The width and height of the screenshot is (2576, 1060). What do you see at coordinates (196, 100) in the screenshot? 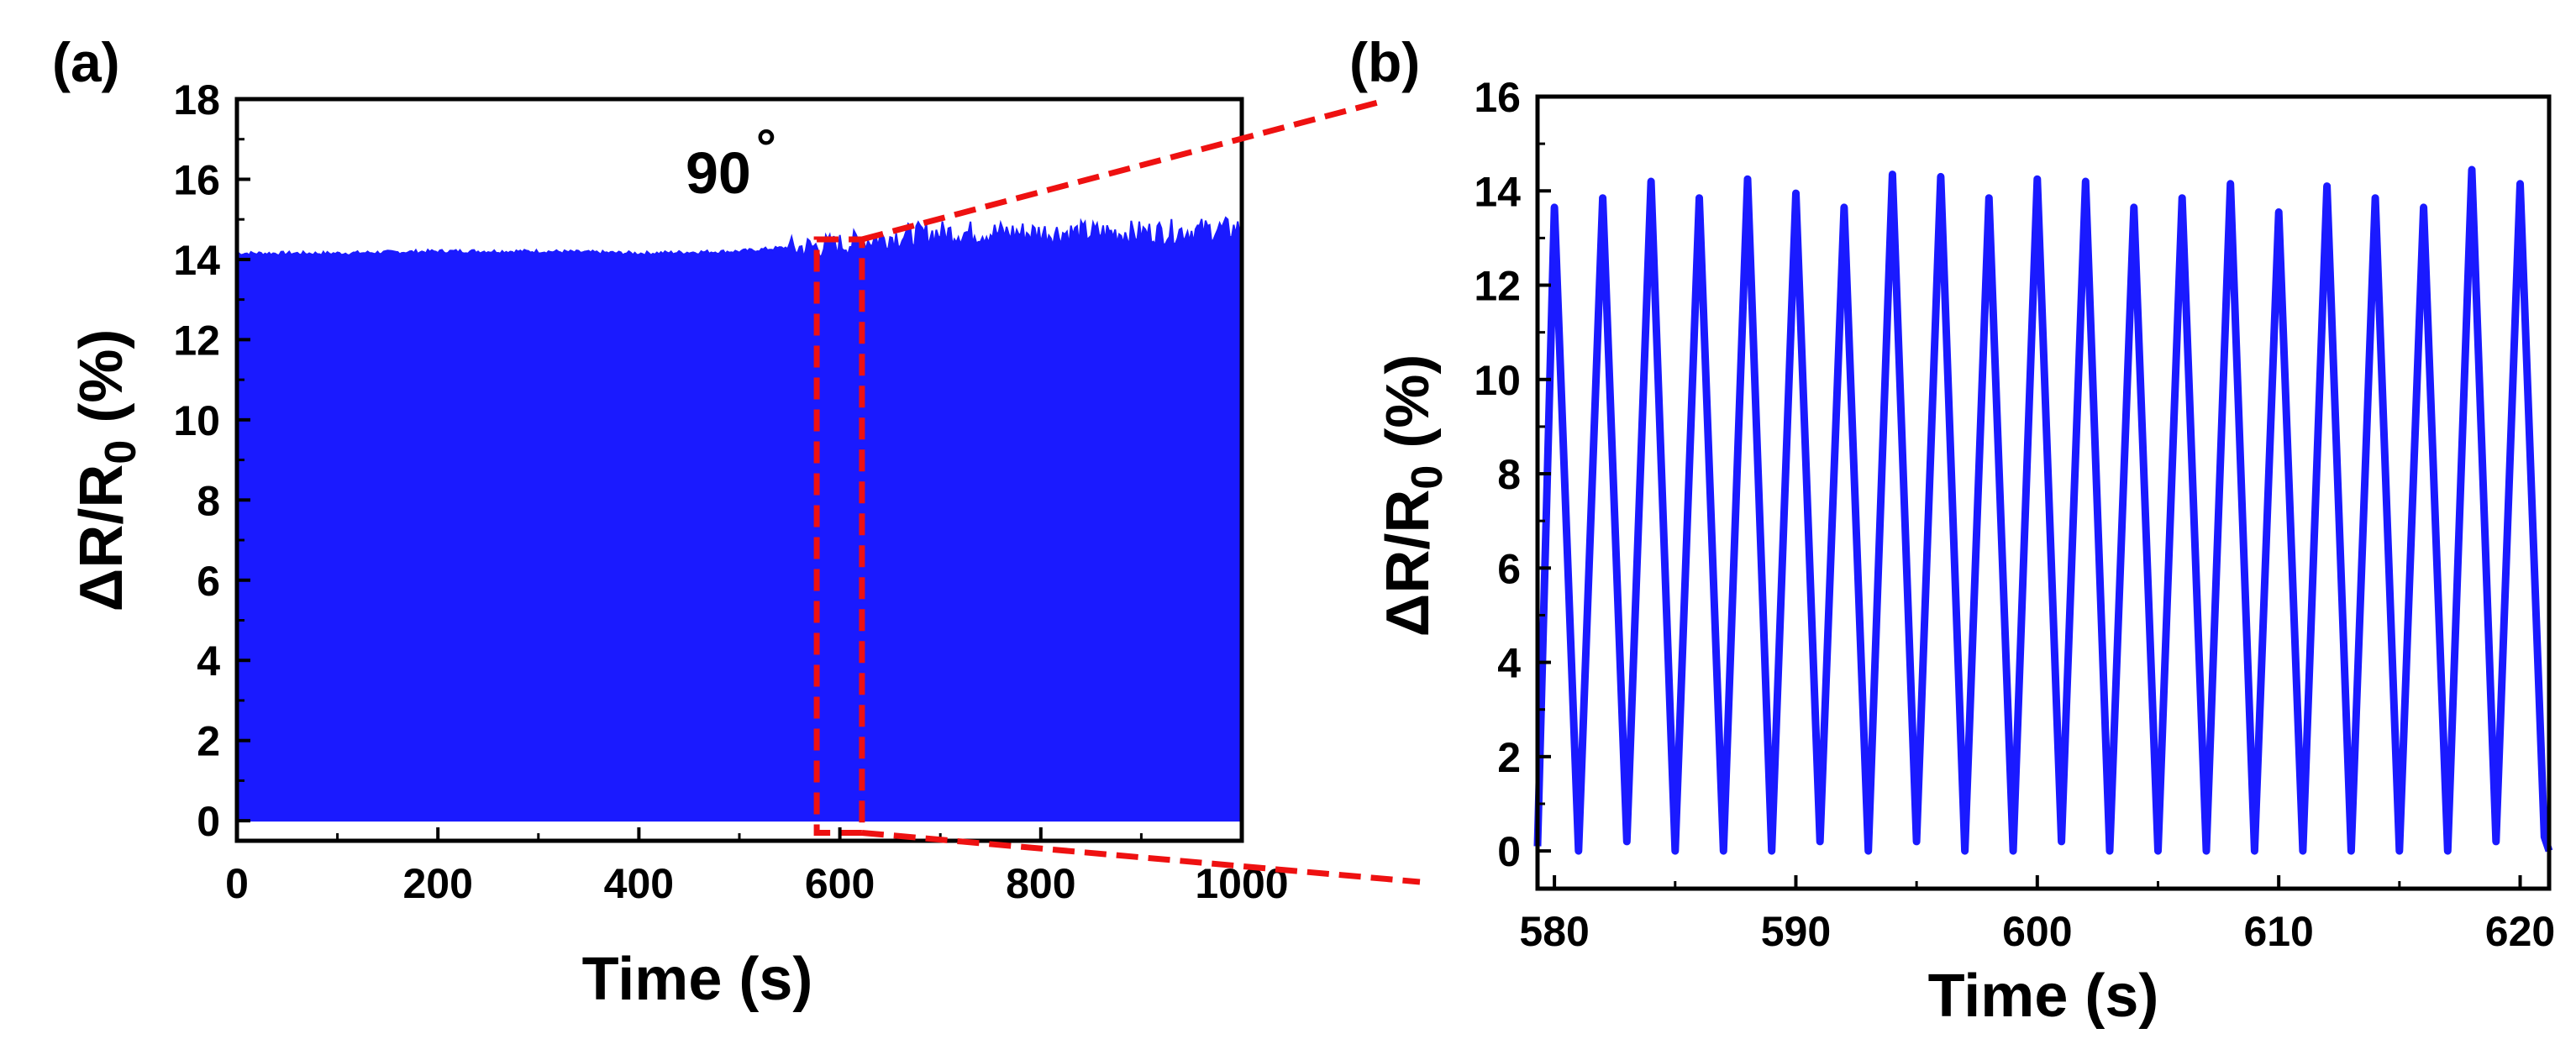
I see `panel-a-y-tick-label: 18` at bounding box center [196, 100].